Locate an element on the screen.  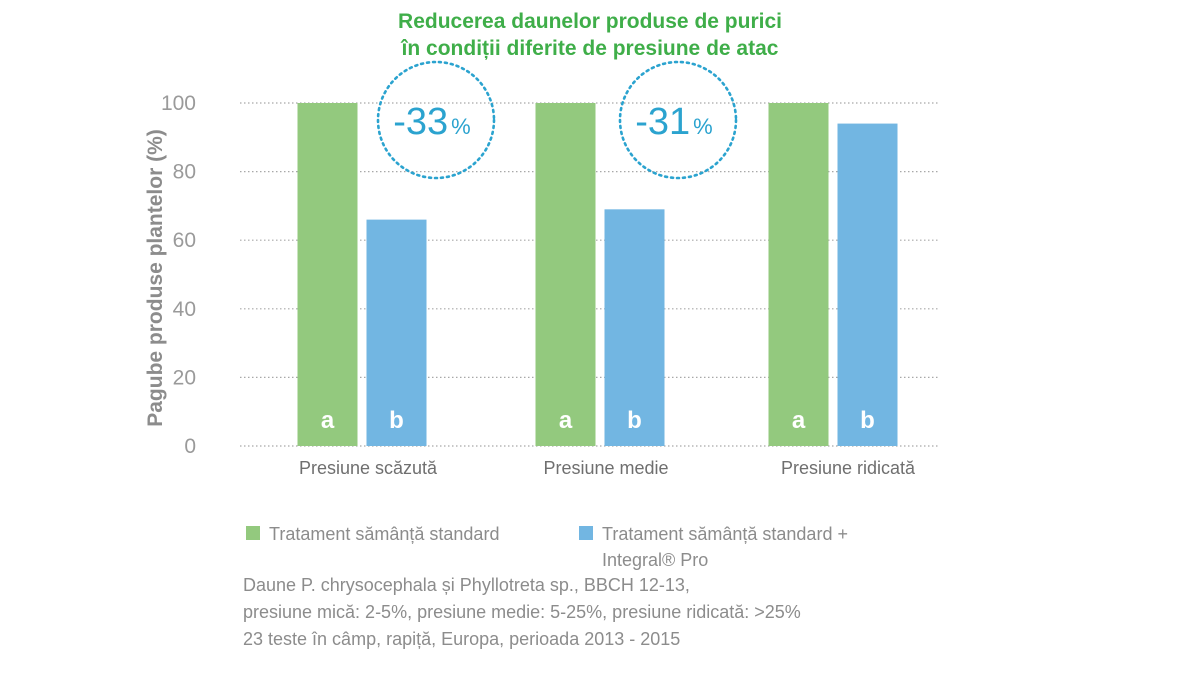
bar-letter-integral-2: b is located at coordinates (867, 420).